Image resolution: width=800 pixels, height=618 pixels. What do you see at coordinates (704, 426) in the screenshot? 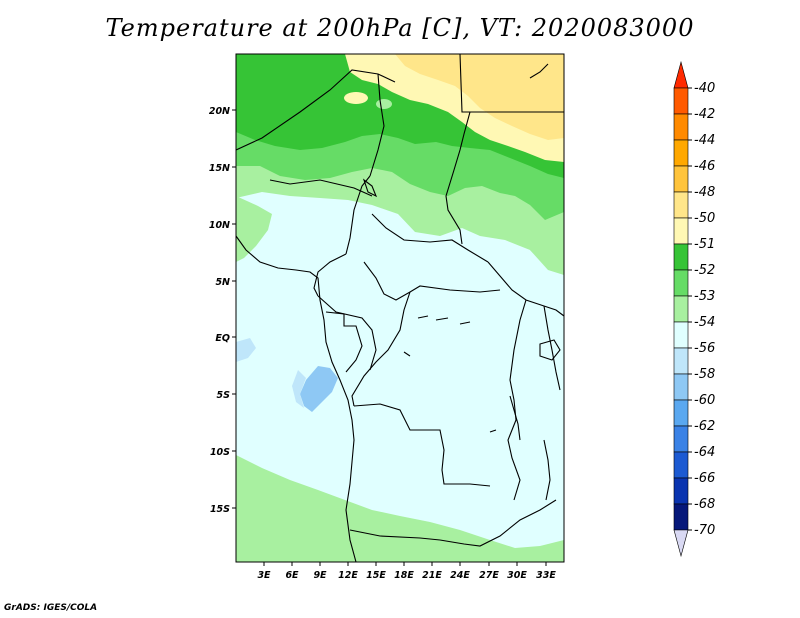
I see `colorbar-label: -62` at bounding box center [704, 426].